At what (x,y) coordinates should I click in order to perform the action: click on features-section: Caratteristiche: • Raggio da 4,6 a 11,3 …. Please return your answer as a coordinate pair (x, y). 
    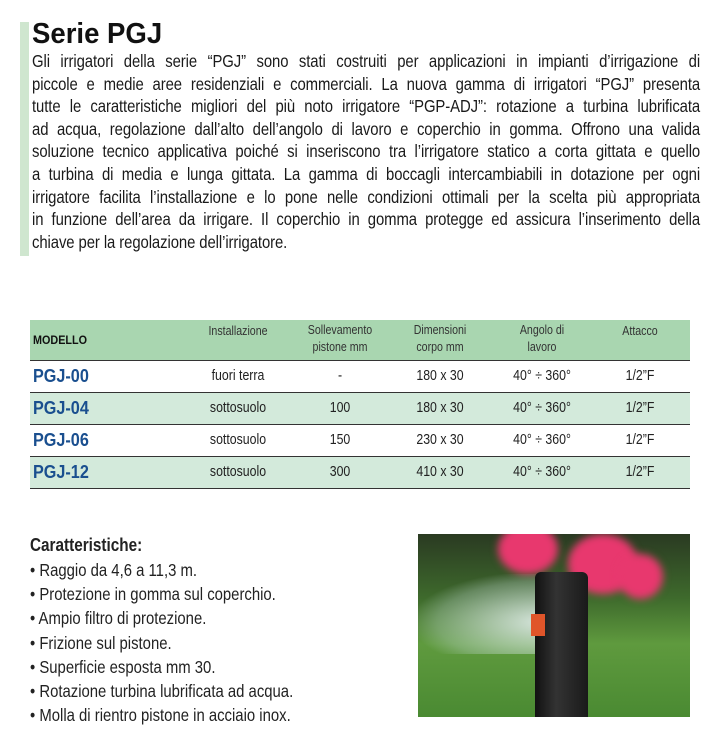
    Looking at the image, I should click on (185, 631).